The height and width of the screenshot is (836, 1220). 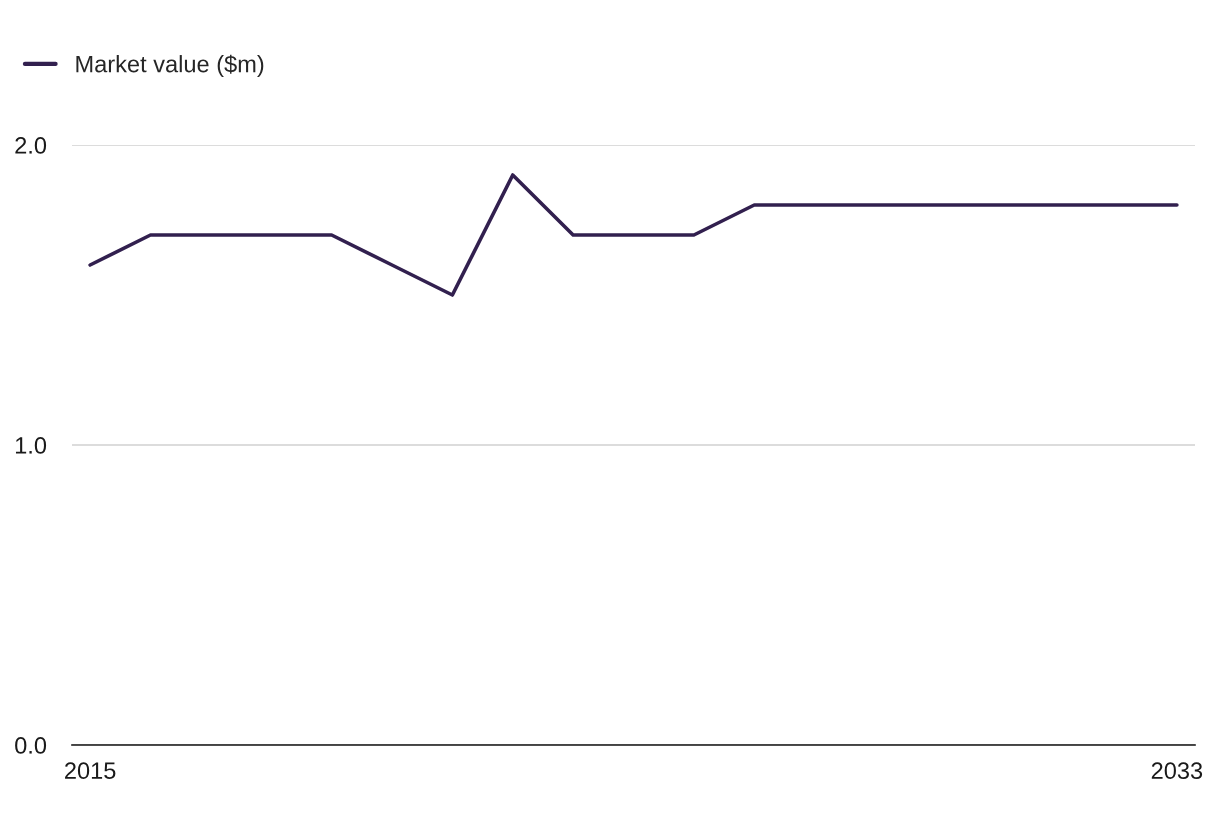 What do you see at coordinates (31, 745) in the screenshot?
I see `y-tick-label: 0.0` at bounding box center [31, 745].